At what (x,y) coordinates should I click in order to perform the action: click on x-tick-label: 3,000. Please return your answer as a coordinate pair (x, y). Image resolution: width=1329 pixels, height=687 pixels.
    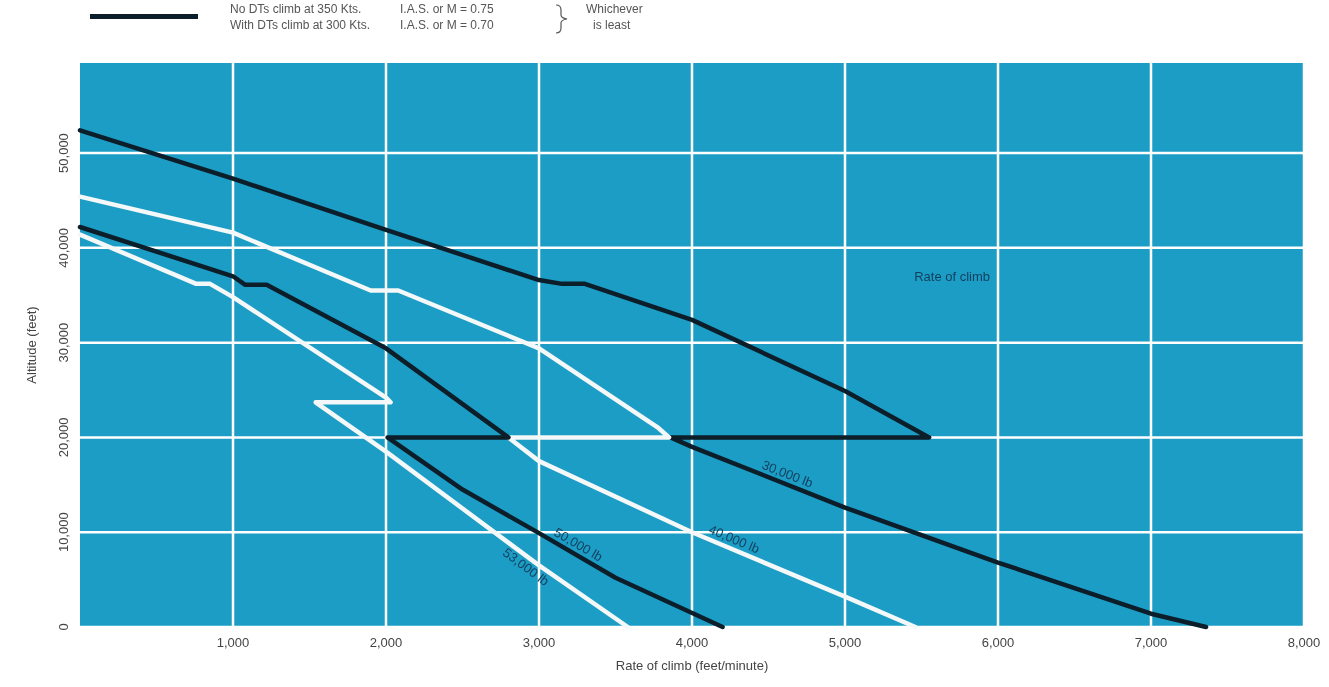
    Looking at the image, I should click on (539, 642).